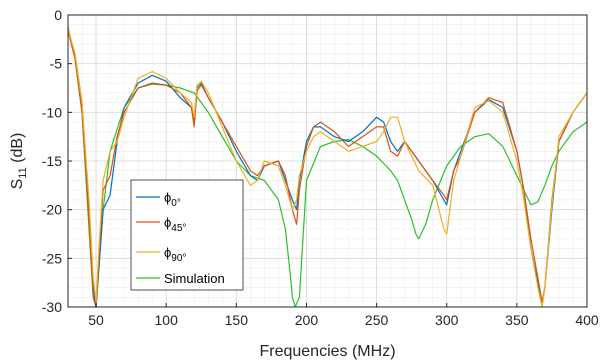 The height and width of the screenshot is (360, 605). Describe the element at coordinates (178, 258) in the screenshot. I see `legend-label-phi-90-sub: 90°` at that location.